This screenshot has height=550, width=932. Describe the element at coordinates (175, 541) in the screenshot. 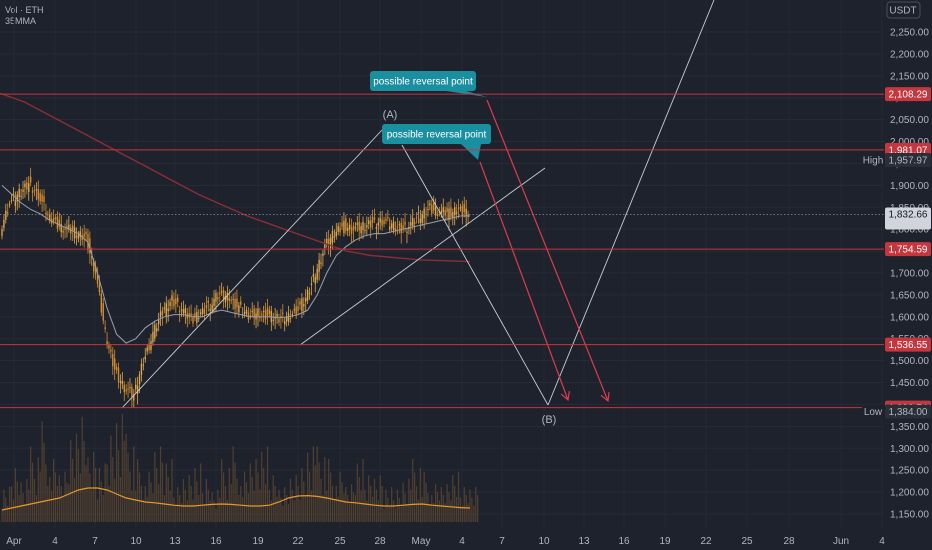

I see `x-tick-label: 13` at that location.